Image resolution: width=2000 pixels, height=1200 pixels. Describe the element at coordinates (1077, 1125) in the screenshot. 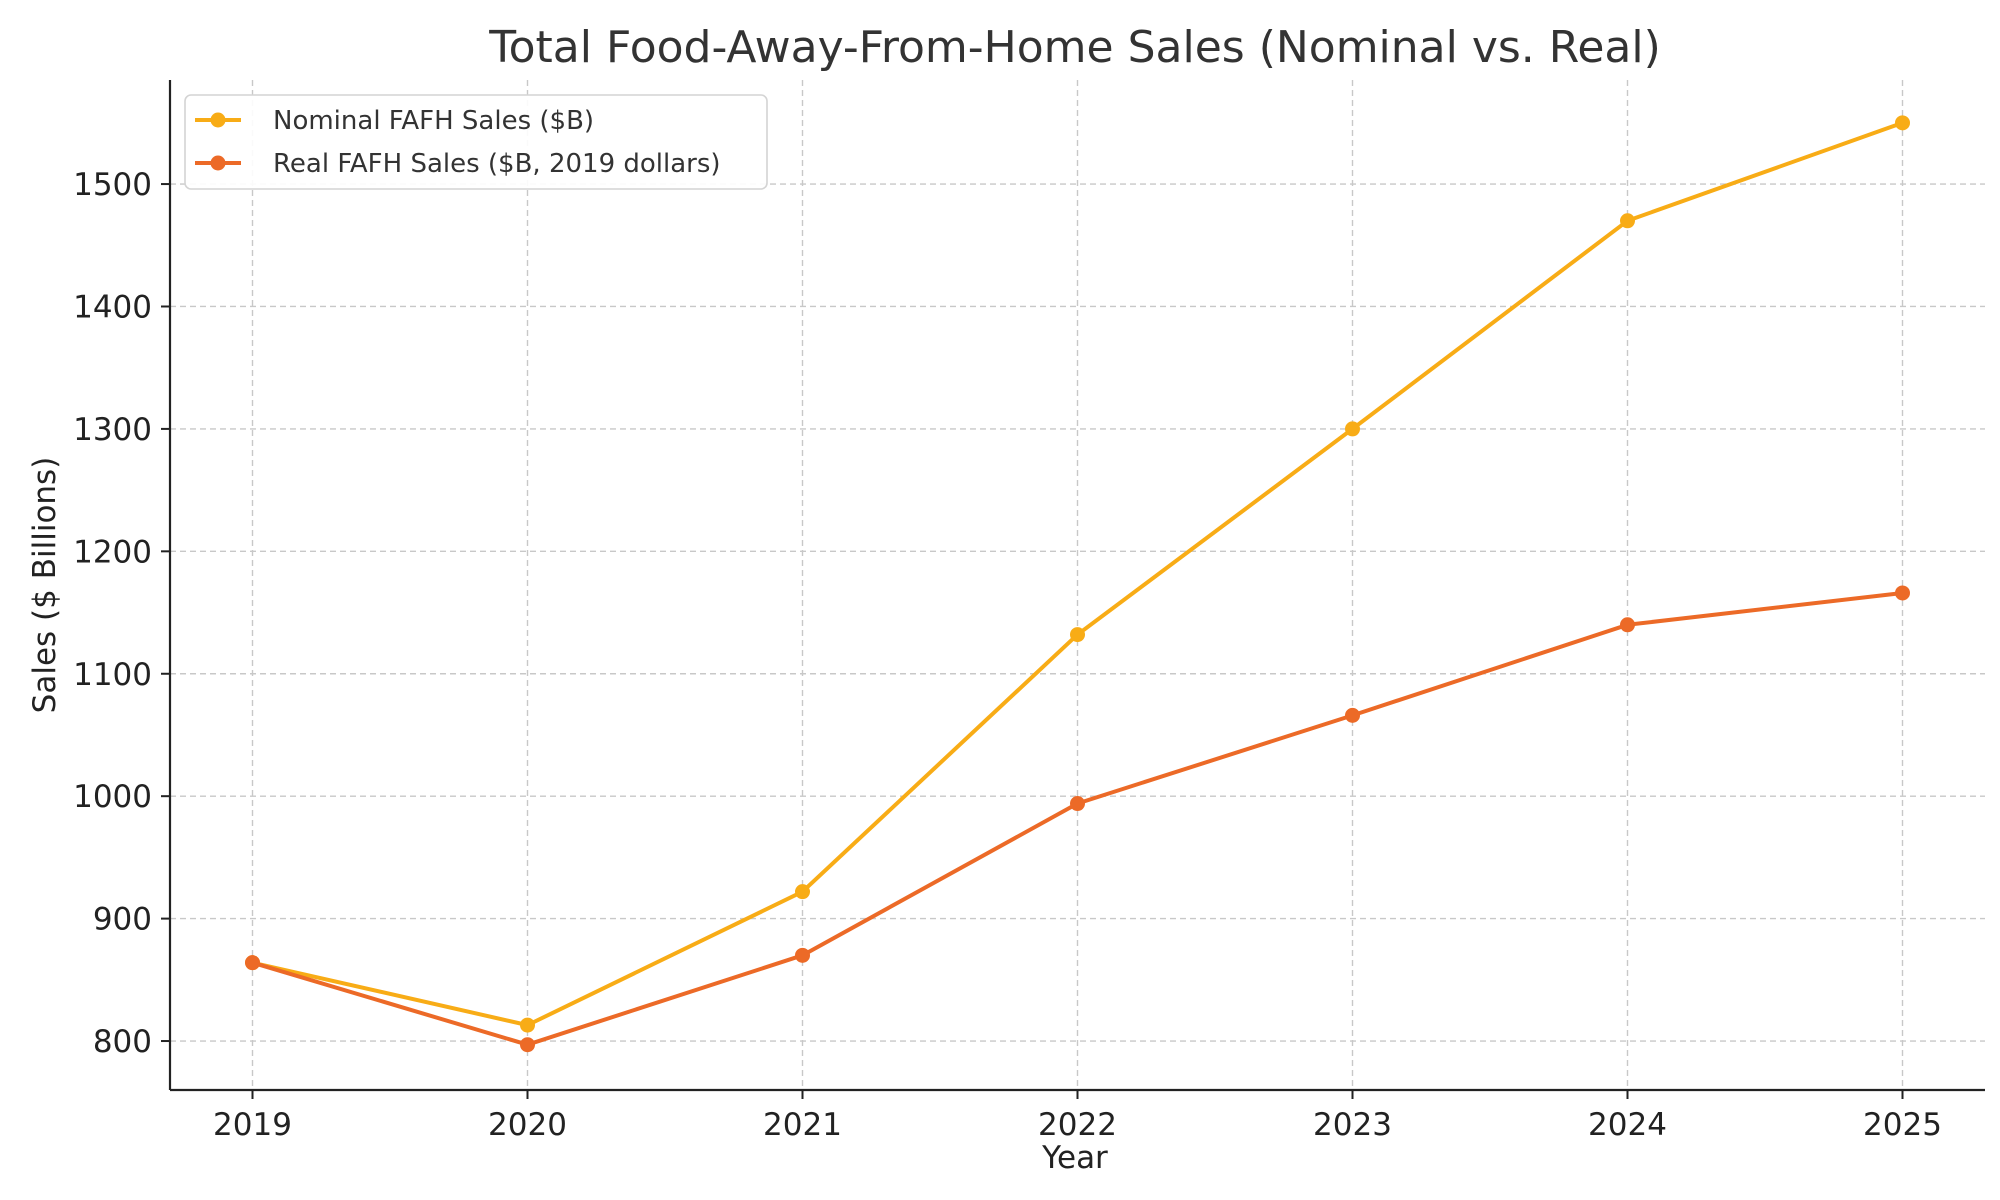

I see `x-tick-label: 2022` at that location.